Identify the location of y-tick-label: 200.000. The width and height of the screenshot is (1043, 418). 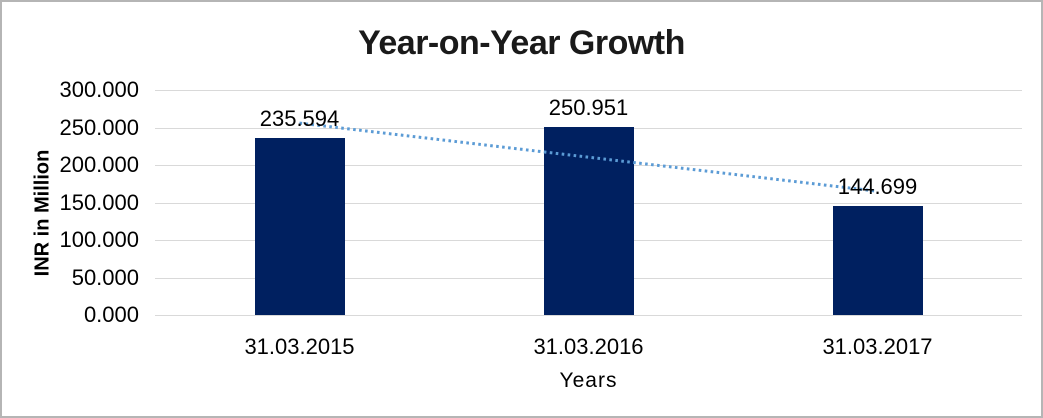
(99, 164).